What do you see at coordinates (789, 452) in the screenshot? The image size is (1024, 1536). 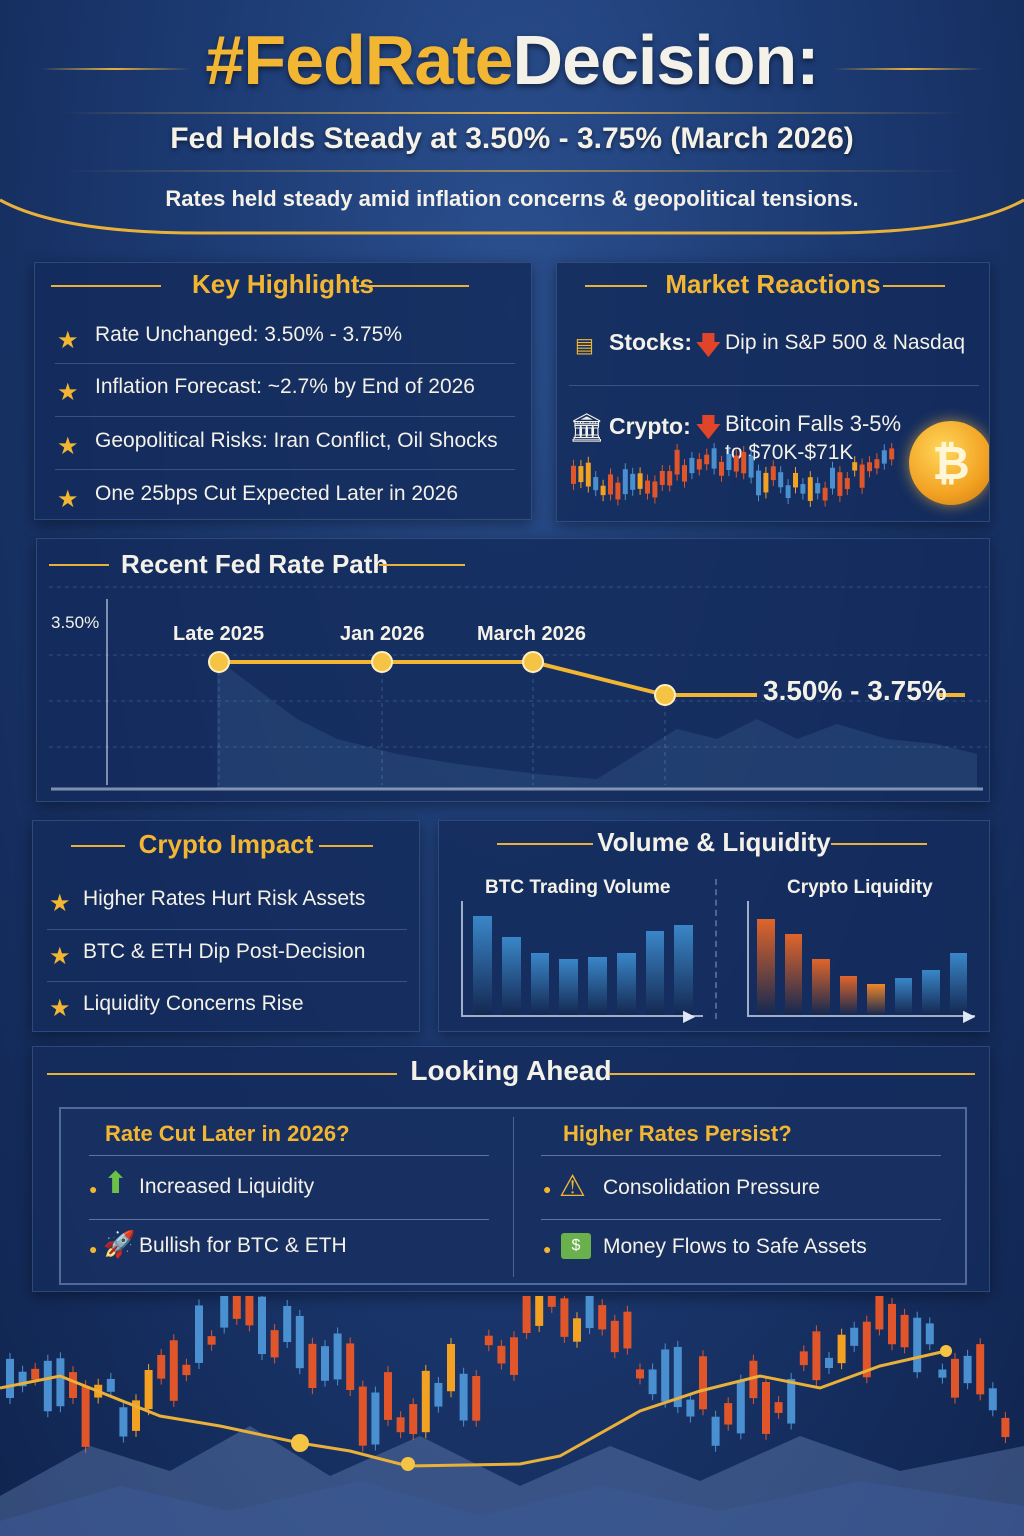 I see `crypto-line-2: to $70K-$71K` at bounding box center [789, 452].